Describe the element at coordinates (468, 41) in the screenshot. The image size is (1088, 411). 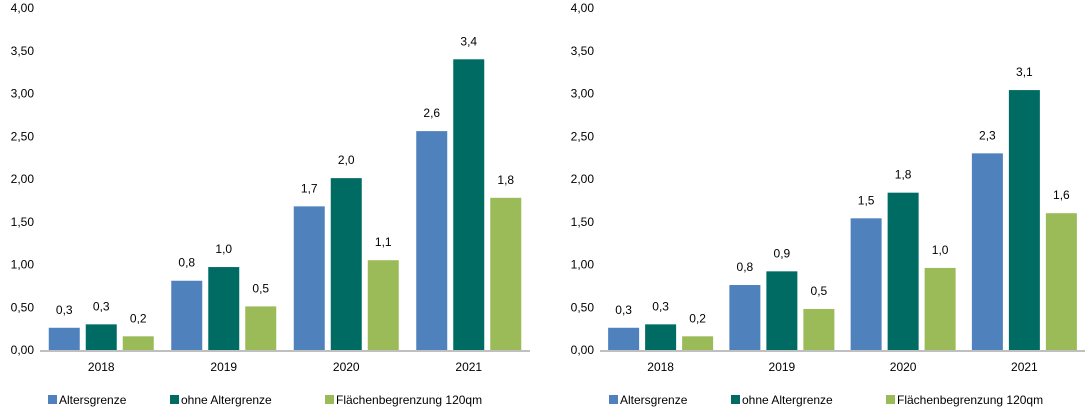
I see `data-label: 3,4` at that location.